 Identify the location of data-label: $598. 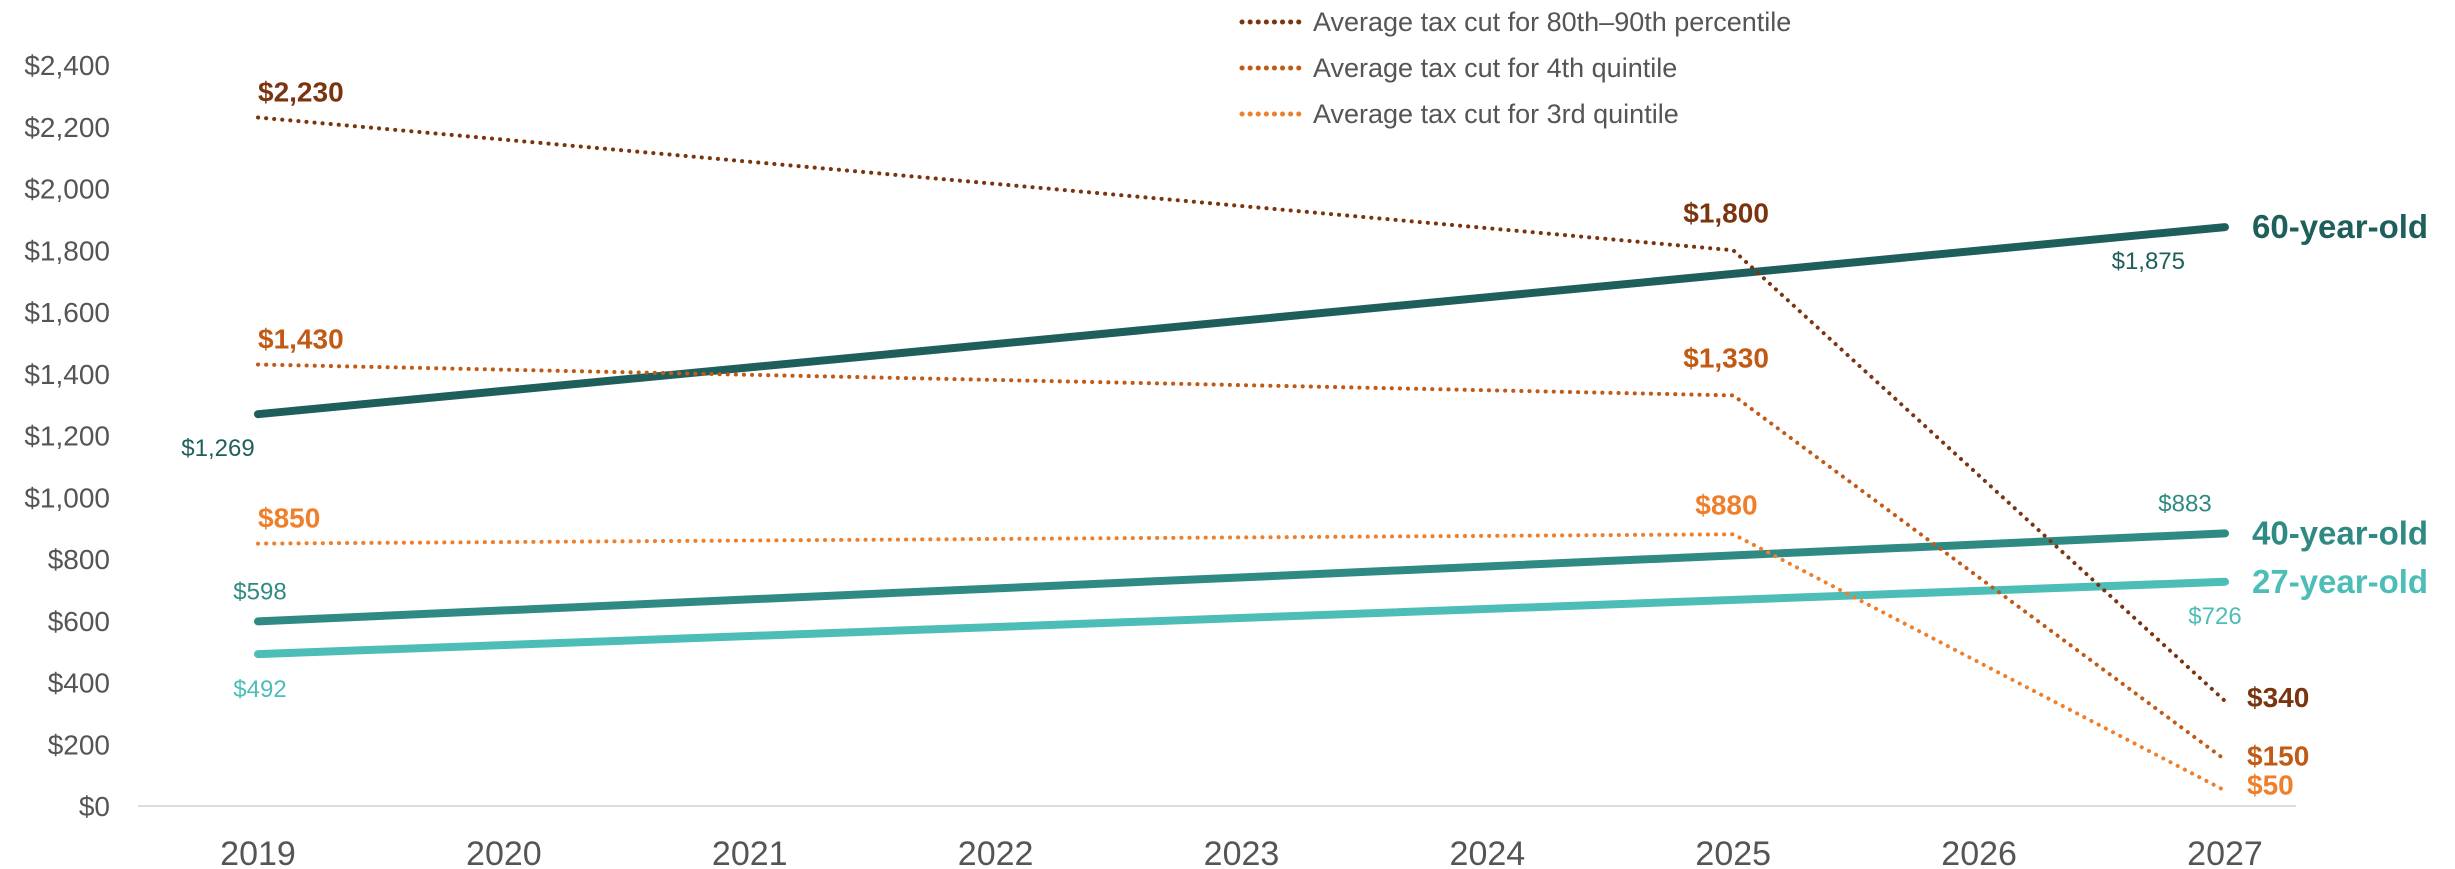
(259, 591).